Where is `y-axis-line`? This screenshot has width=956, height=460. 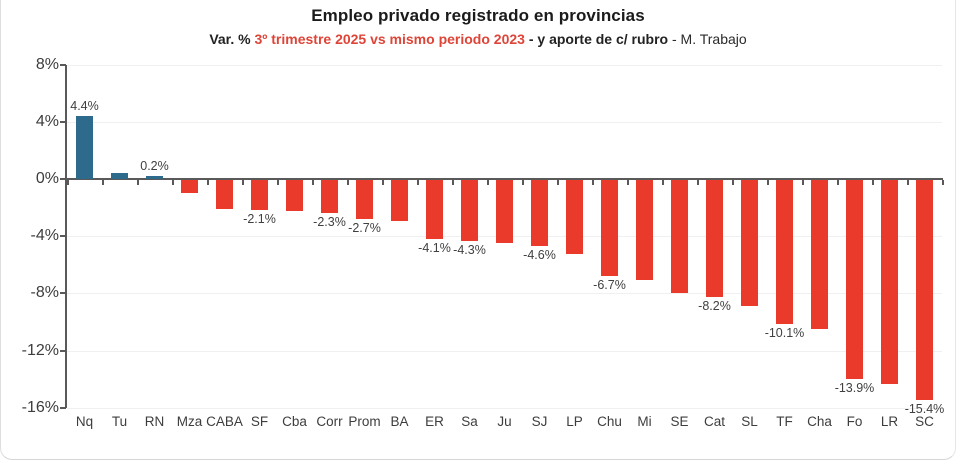
y-axis-line is located at coordinates (66, 236).